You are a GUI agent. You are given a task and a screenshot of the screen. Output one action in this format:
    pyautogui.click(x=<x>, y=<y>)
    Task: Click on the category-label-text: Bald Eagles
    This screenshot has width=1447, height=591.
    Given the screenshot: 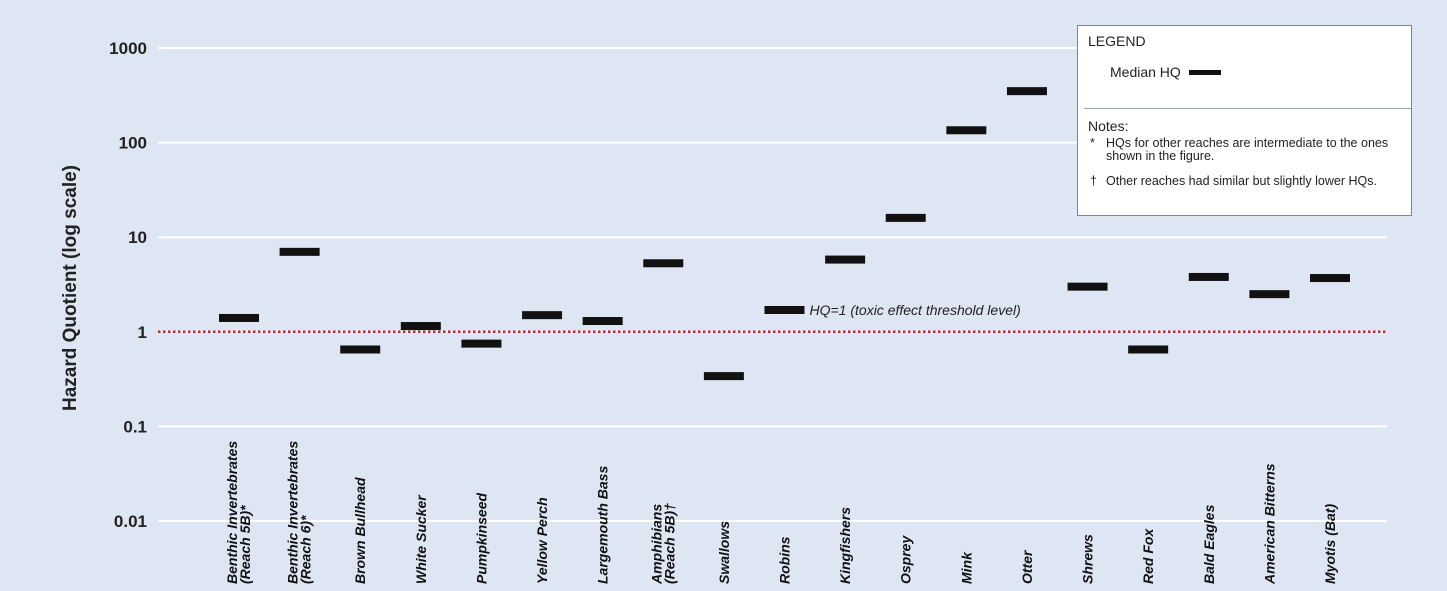 What is the action you would take?
    pyautogui.click(x=1209, y=544)
    